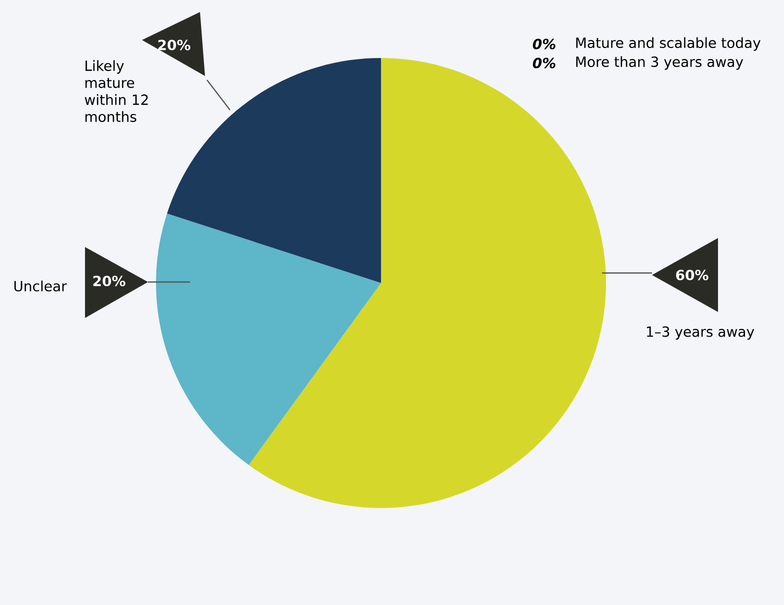  What do you see at coordinates (692, 275) in the screenshot?
I see `data-label: 60%` at bounding box center [692, 275].